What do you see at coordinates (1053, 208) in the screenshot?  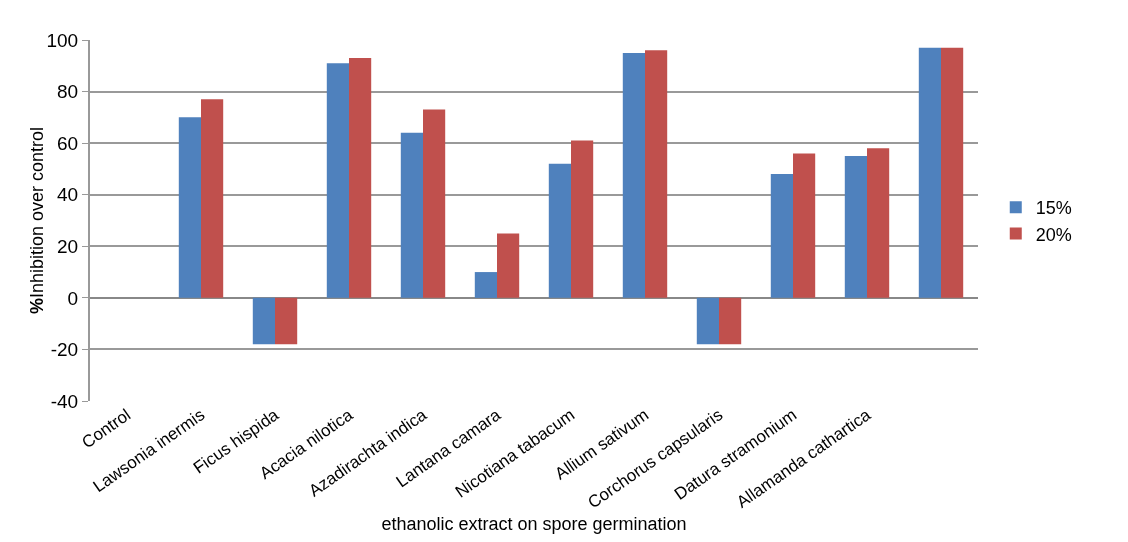 I see `legend-label: 15%` at bounding box center [1053, 208].